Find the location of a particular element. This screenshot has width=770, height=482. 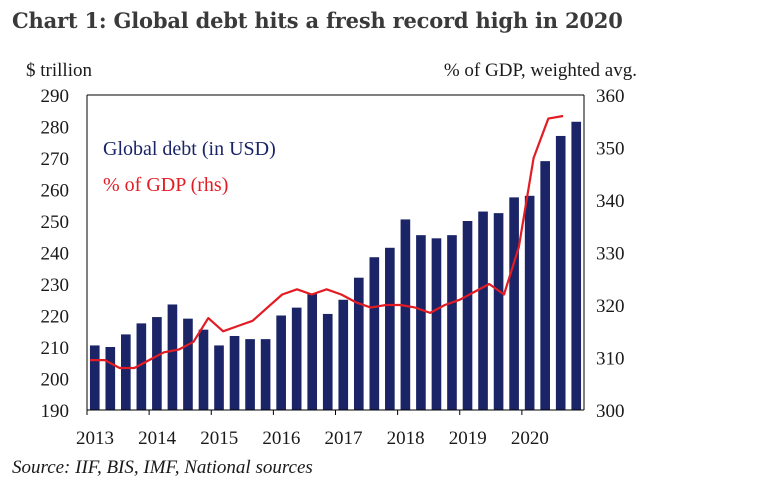

x-tick-label: 2014 is located at coordinates (157, 438).